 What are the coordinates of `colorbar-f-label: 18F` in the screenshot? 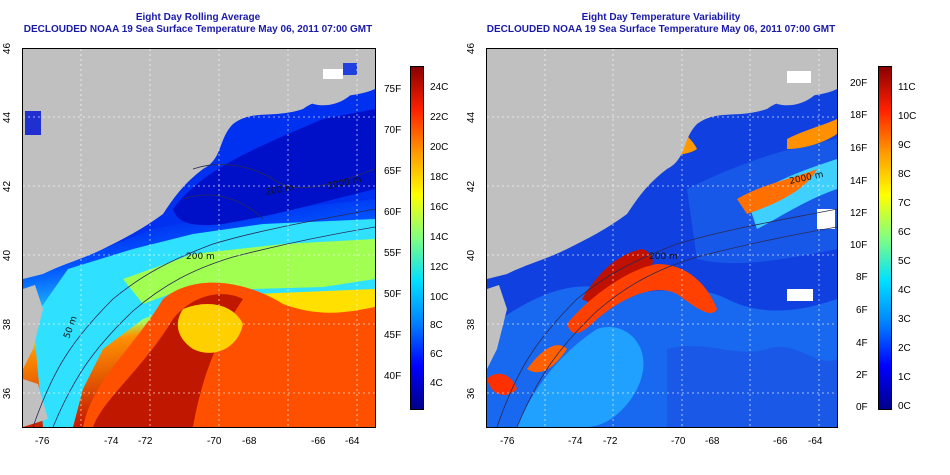 It's located at (859, 115).